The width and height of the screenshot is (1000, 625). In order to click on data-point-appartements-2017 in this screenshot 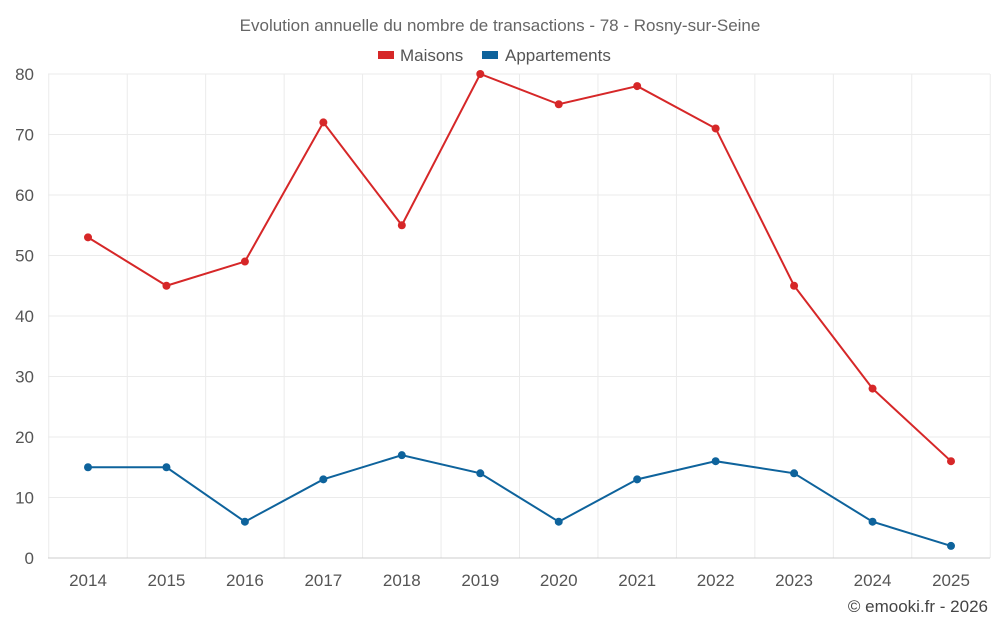, I will do `click(323, 479)`.